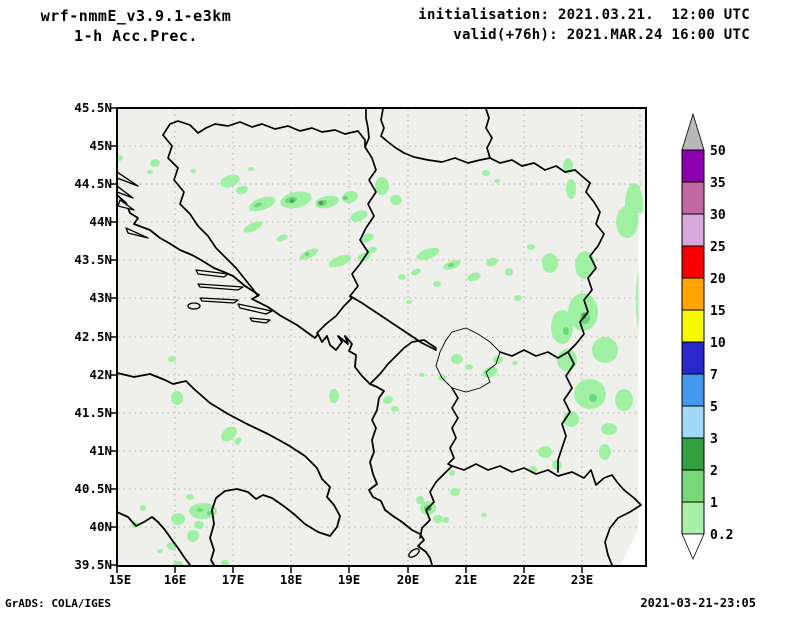 The height and width of the screenshot is (618, 800). I want to click on lat-label: 44N, so click(100, 221).